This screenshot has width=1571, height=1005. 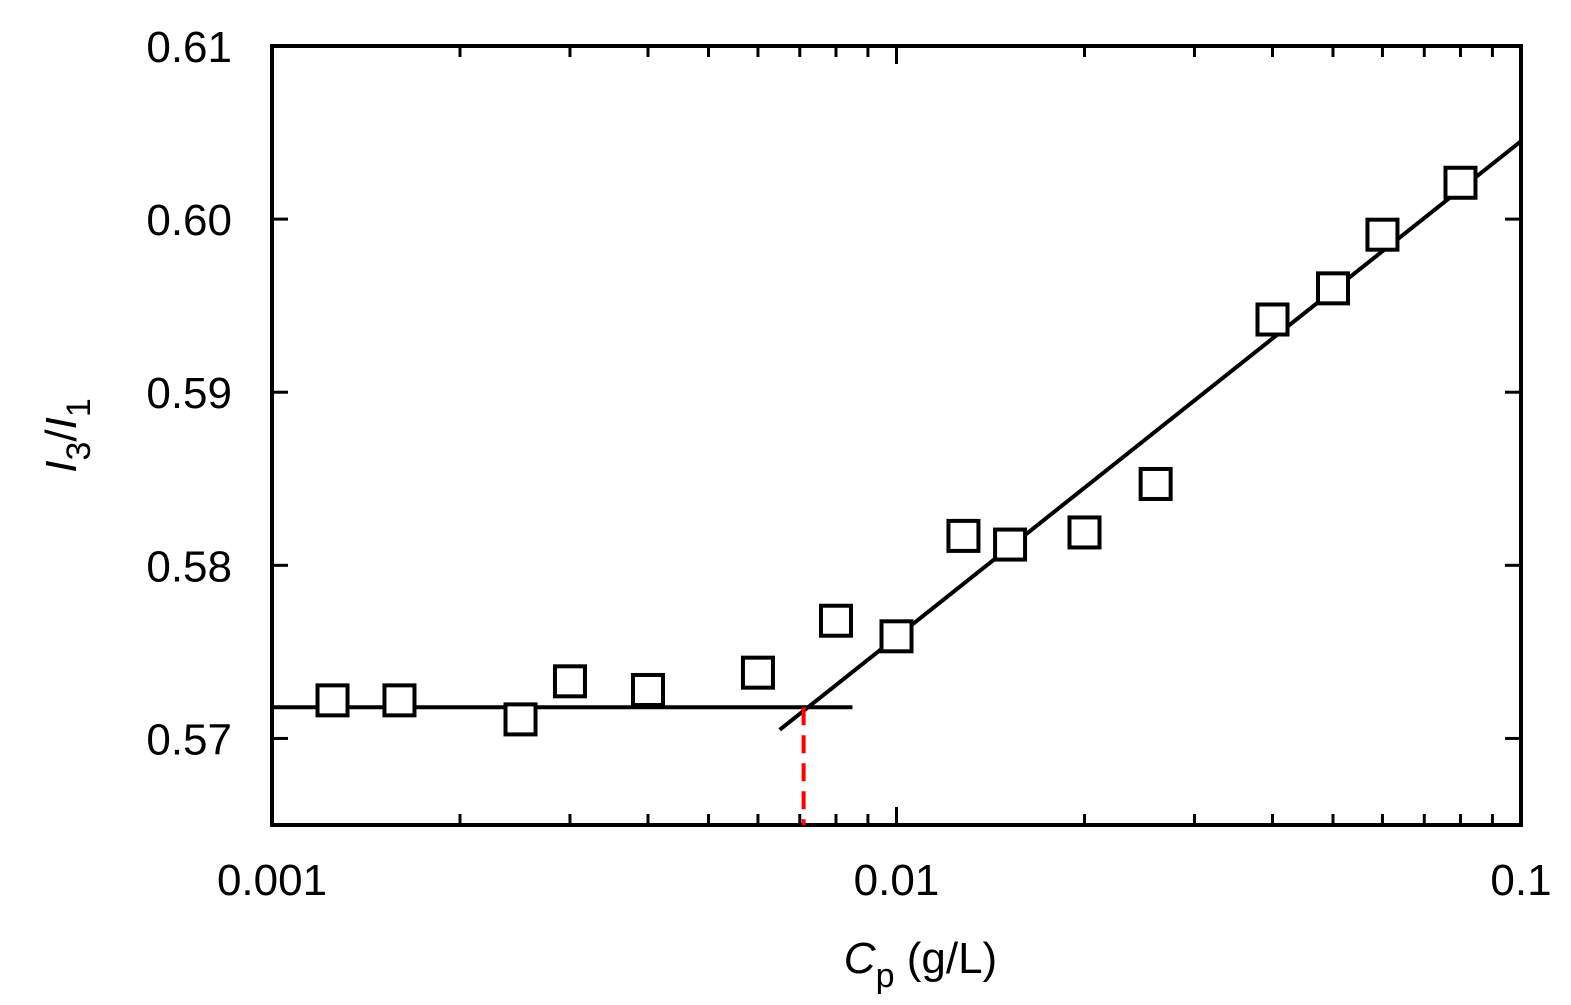 What do you see at coordinates (189, 47) in the screenshot?
I see `y-tick-label: 0.61` at bounding box center [189, 47].